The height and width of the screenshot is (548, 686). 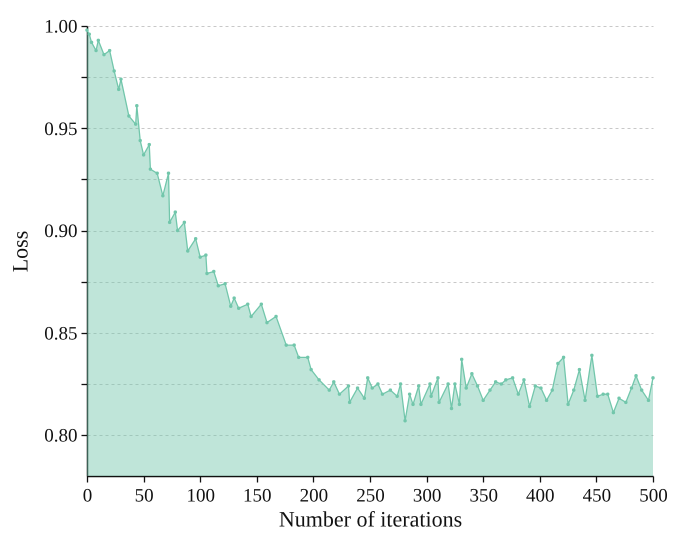 What do you see at coordinates (61, 333) in the screenshot?
I see `y-tick-label: 0.85` at bounding box center [61, 333].